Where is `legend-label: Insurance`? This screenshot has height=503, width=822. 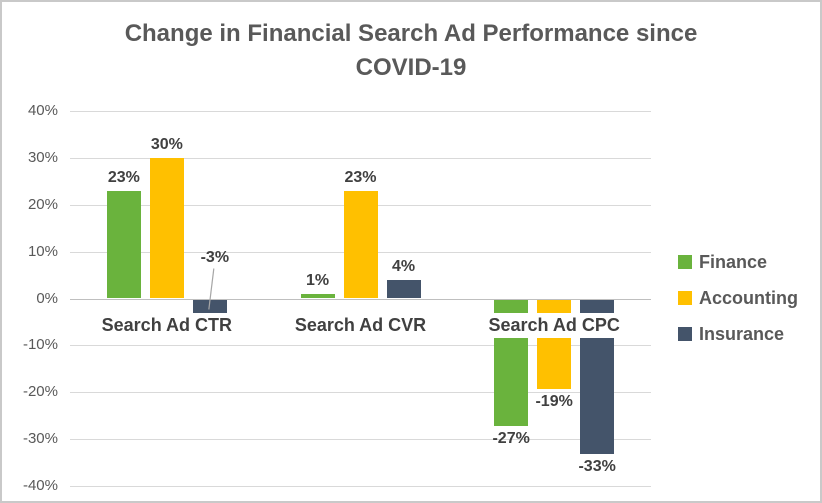
legend-label: Insurance is located at coordinates (742, 334).